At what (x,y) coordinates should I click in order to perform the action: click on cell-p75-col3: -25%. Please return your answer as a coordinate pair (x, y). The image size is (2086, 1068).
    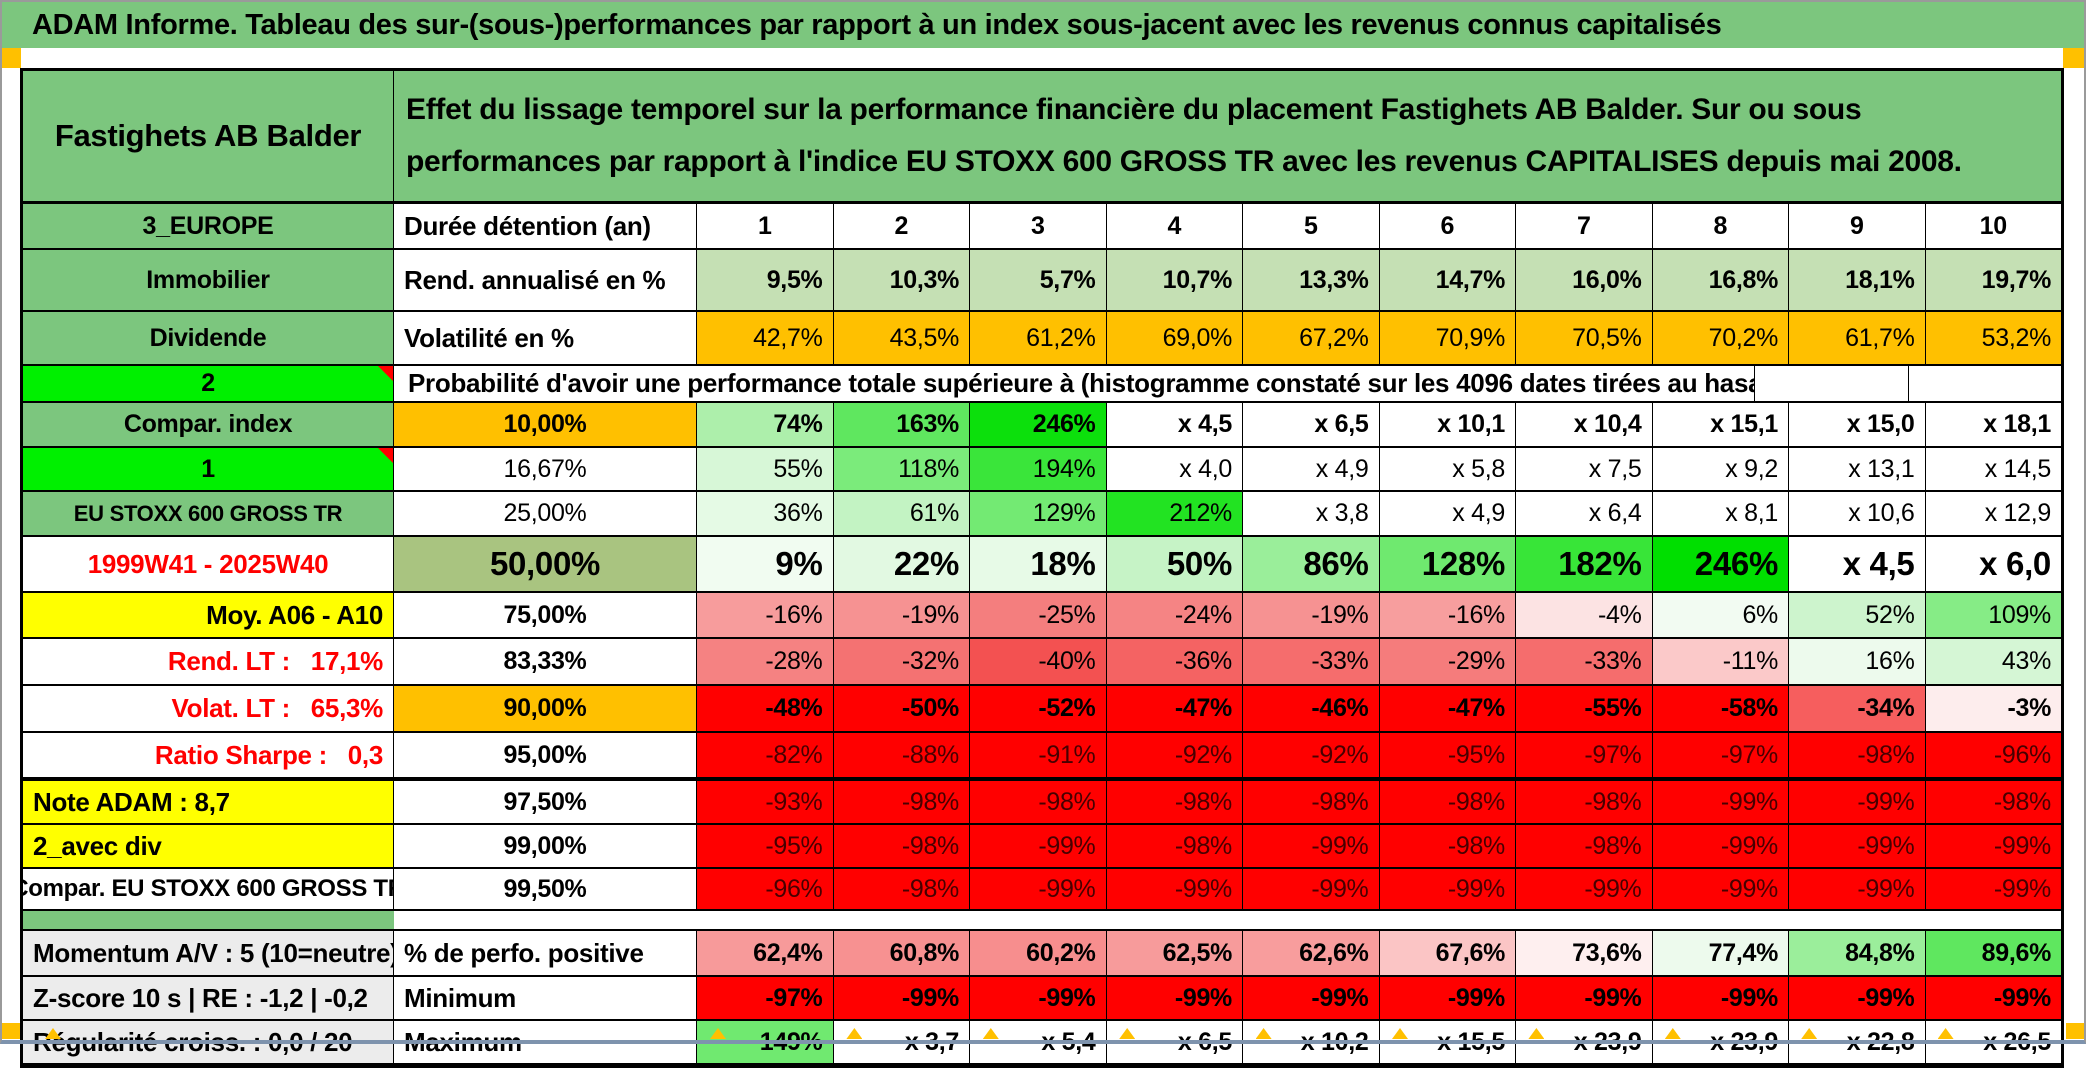
    Looking at the image, I should click on (1038, 615).